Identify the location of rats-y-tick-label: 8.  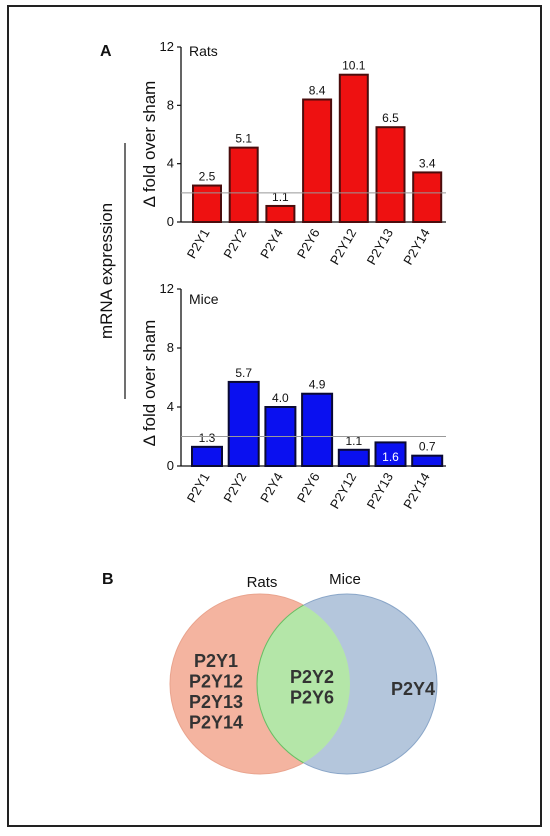
(170, 104).